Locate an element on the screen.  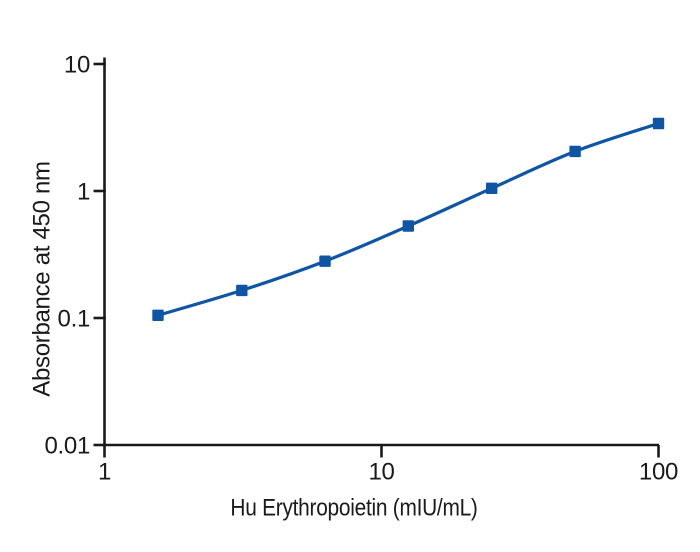
y-tick-label: 0.1 is located at coordinates (74, 318).